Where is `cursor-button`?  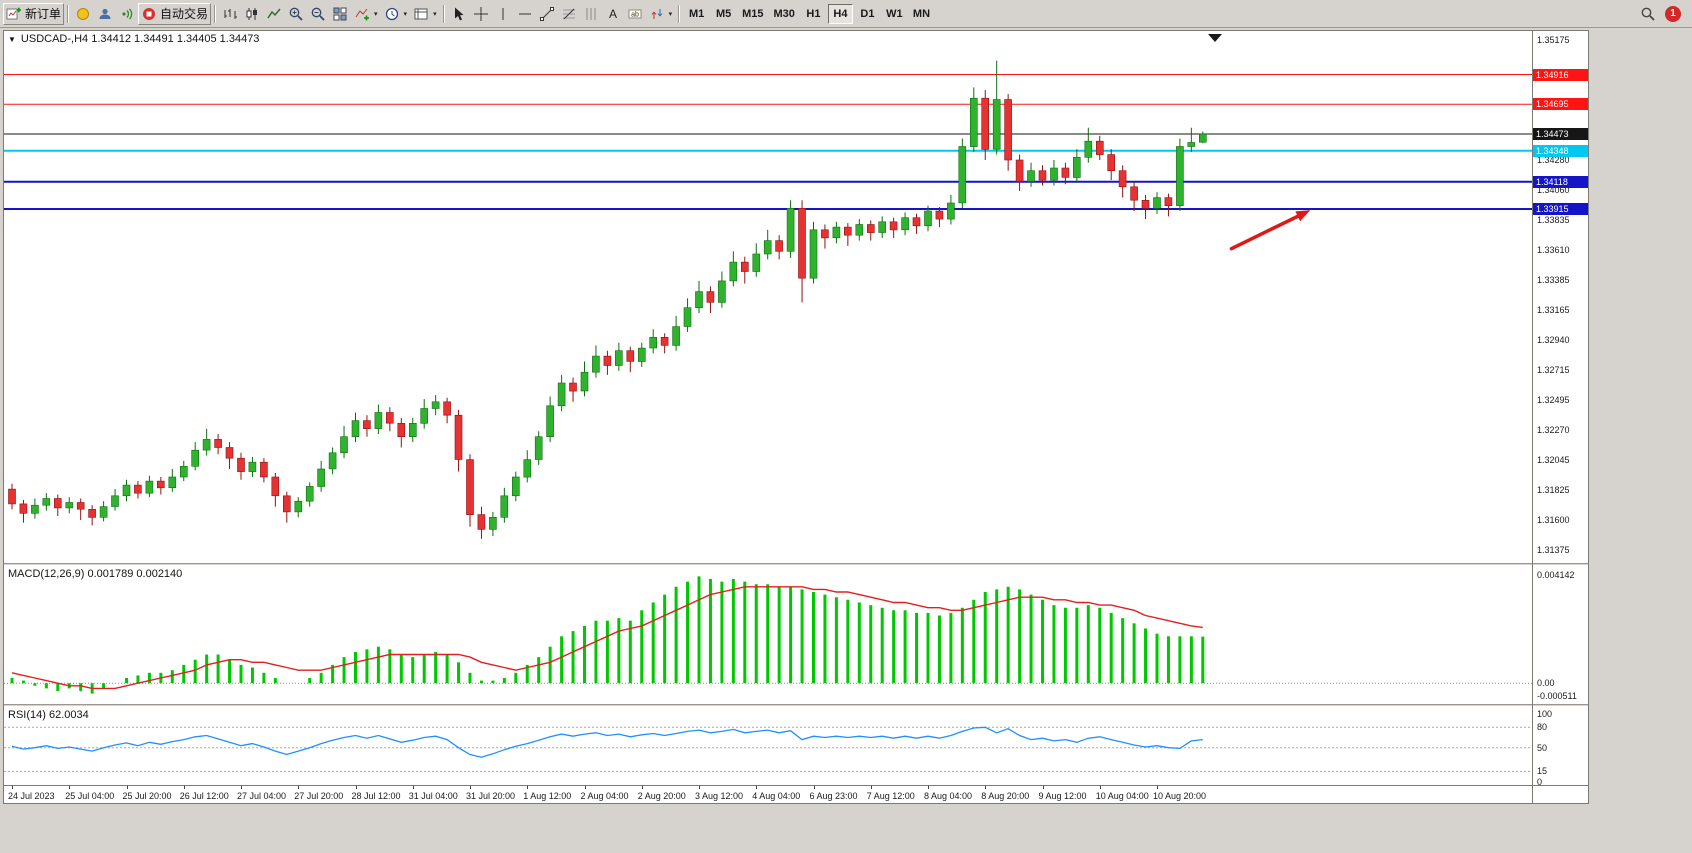
cursor-button is located at coordinates (459, 14).